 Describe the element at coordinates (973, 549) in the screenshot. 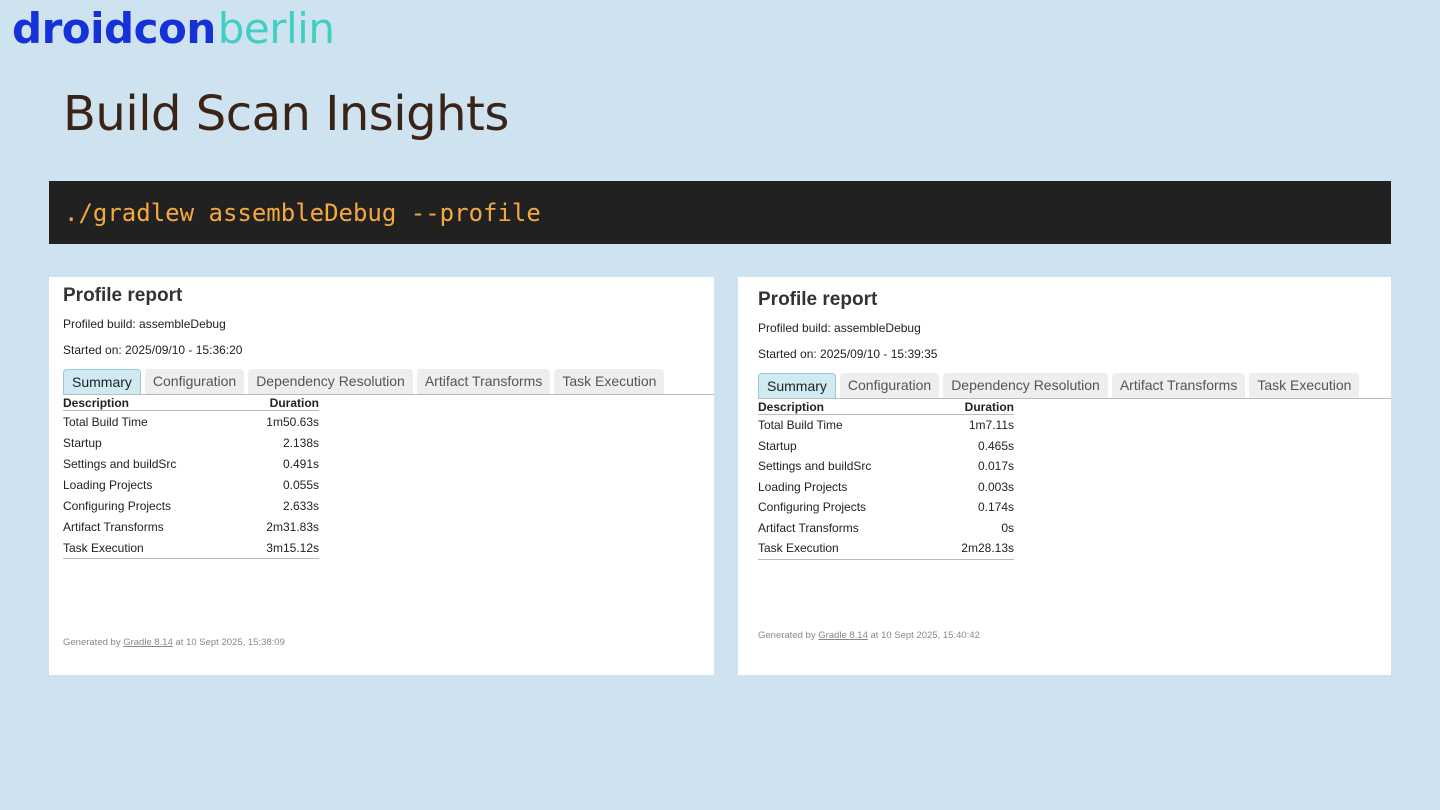

I see `row-duration: 2m28.13s` at that location.